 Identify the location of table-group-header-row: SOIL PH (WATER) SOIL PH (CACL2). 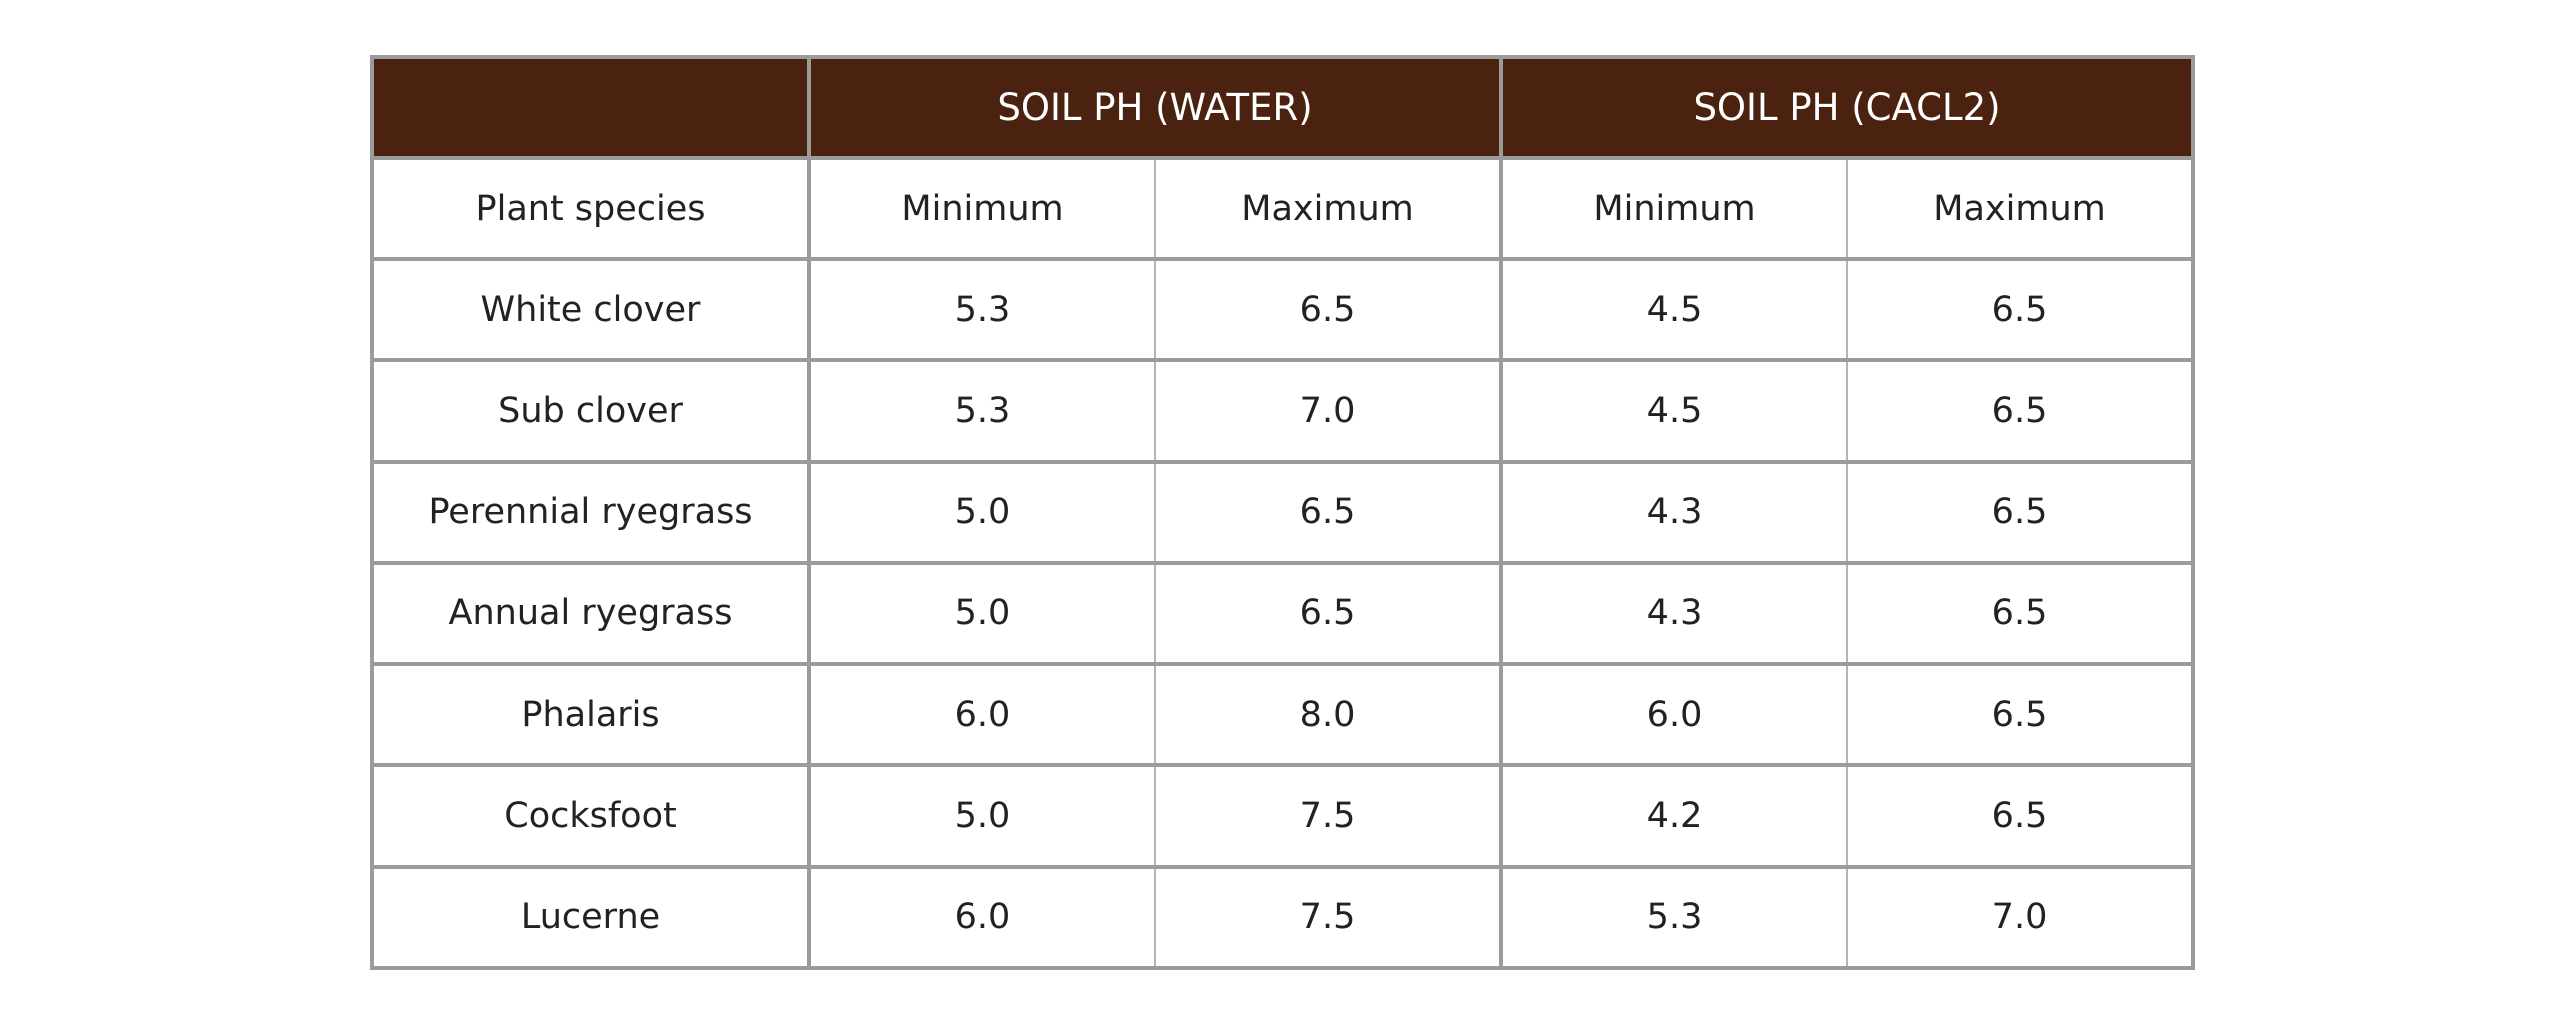
(1283, 107).